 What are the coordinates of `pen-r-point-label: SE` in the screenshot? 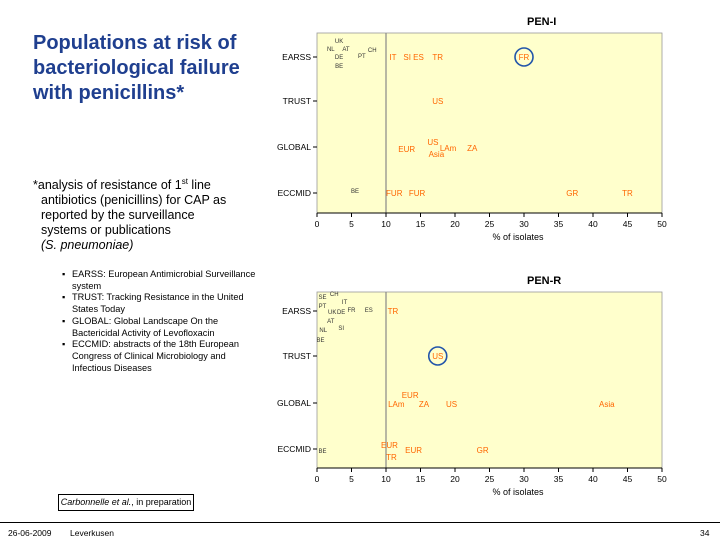 It's located at (323, 298).